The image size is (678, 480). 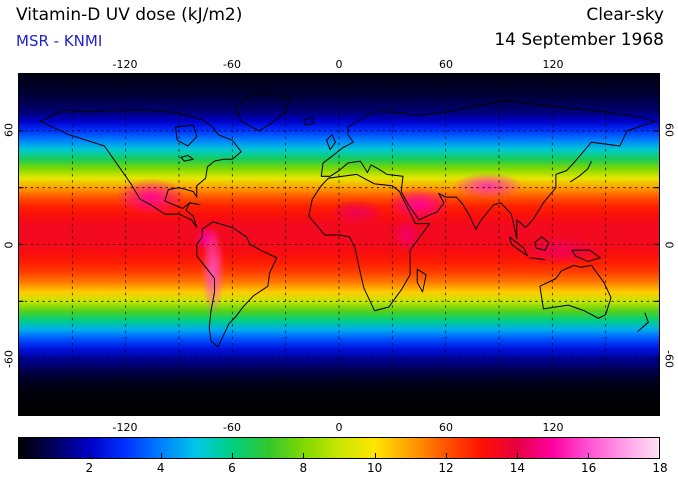 I want to click on colorbar-tick-label: 4, so click(x=160, y=468).